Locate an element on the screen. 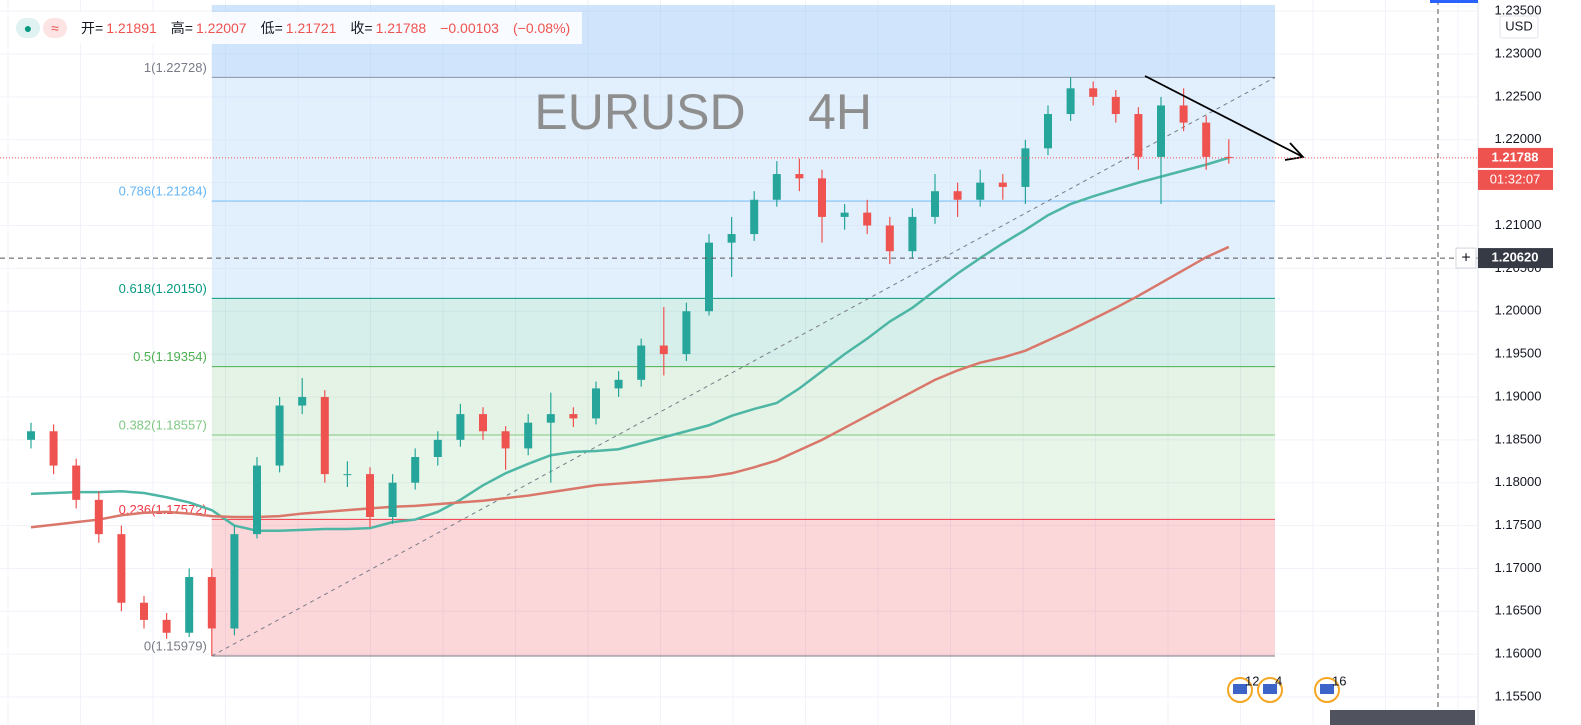 Image resolution: width=1581 pixels, height=725 pixels. event-count: 4 is located at coordinates (1278, 680).